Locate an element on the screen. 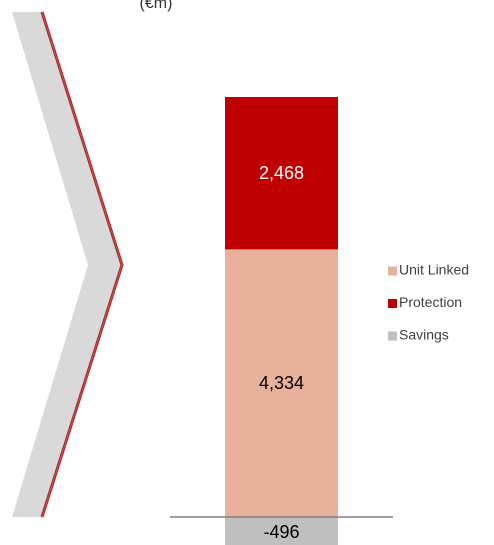 The width and height of the screenshot is (494, 545). legend-label: Savings is located at coordinates (424, 335).